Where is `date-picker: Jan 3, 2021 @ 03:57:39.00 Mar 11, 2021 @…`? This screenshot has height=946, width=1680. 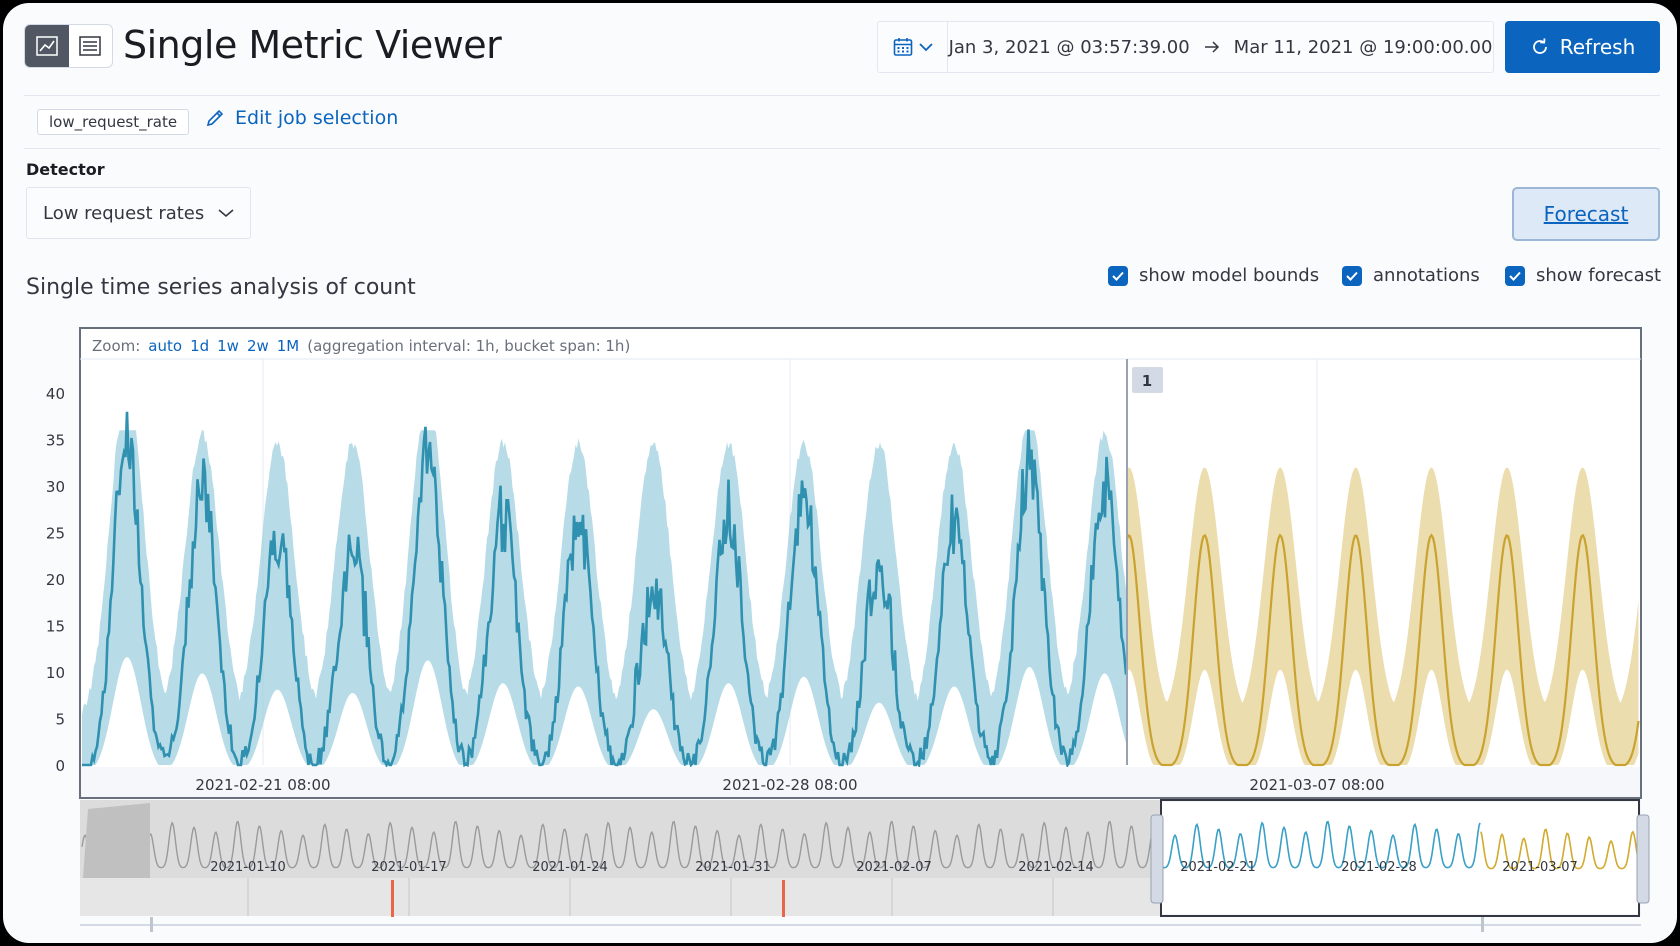
date-picker: Jan 3, 2021 @ 03:57:39.00 Mar 11, 2021 @… is located at coordinates (1185, 47).